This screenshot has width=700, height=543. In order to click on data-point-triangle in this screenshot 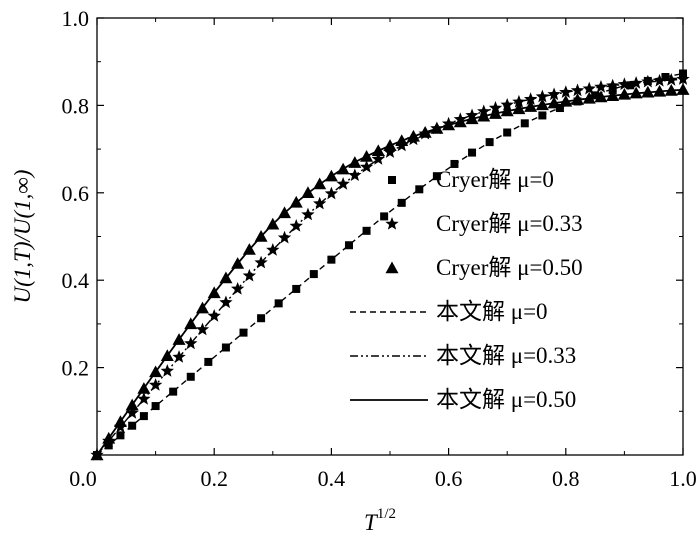, I will do `click(683, 89)`.